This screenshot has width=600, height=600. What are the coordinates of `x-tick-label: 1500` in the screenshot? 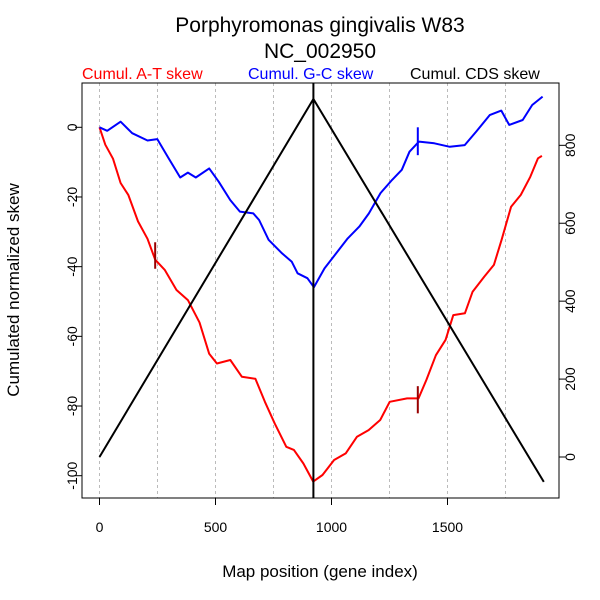 It's located at (447, 527).